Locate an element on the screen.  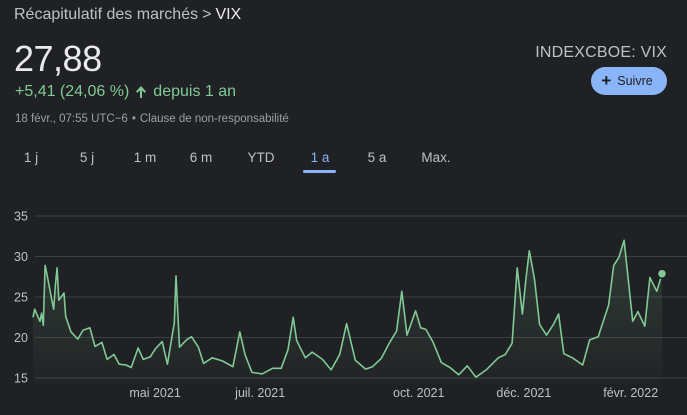
tab-max: Max. is located at coordinates (436, 157).